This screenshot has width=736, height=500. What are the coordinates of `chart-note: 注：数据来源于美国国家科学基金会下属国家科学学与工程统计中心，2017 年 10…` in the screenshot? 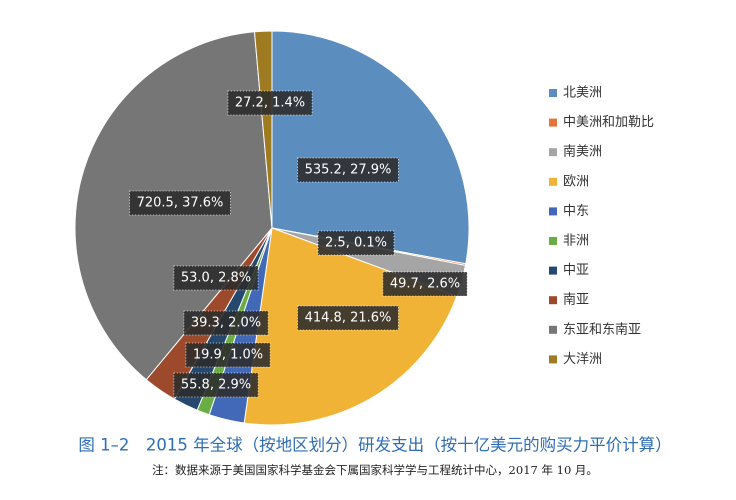 It's located at (375, 470).